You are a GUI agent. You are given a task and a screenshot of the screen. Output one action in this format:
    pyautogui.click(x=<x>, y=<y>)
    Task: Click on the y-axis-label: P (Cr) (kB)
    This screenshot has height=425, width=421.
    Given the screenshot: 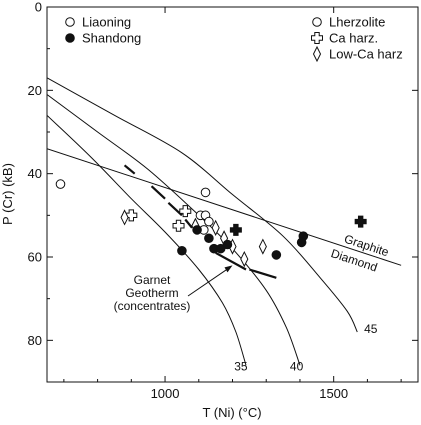 What is the action you would take?
    pyautogui.click(x=7, y=194)
    